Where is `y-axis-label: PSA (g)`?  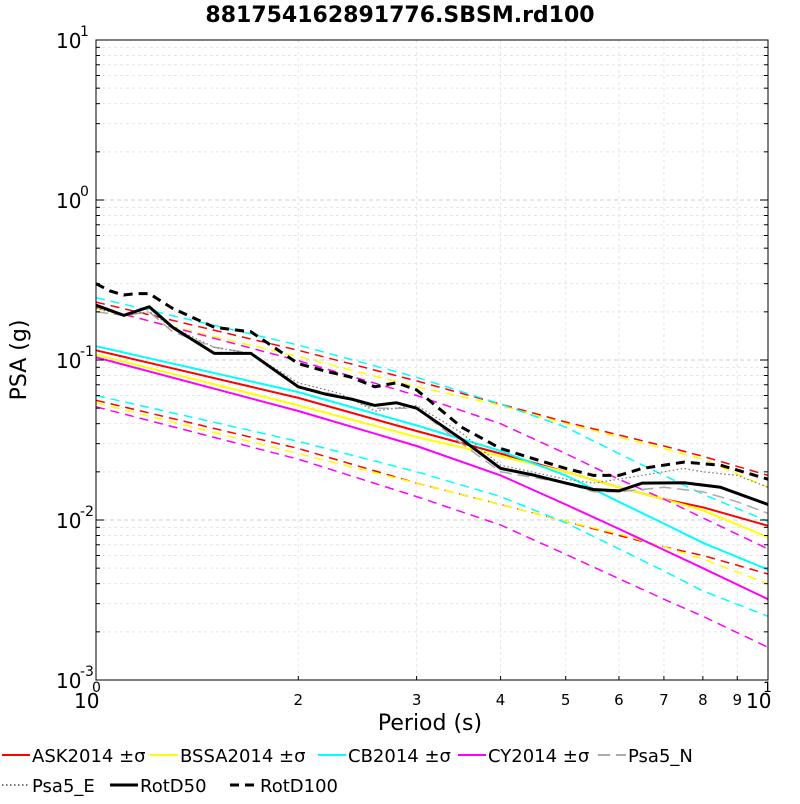
y-axis-label: PSA (g) is located at coordinates (19, 360).